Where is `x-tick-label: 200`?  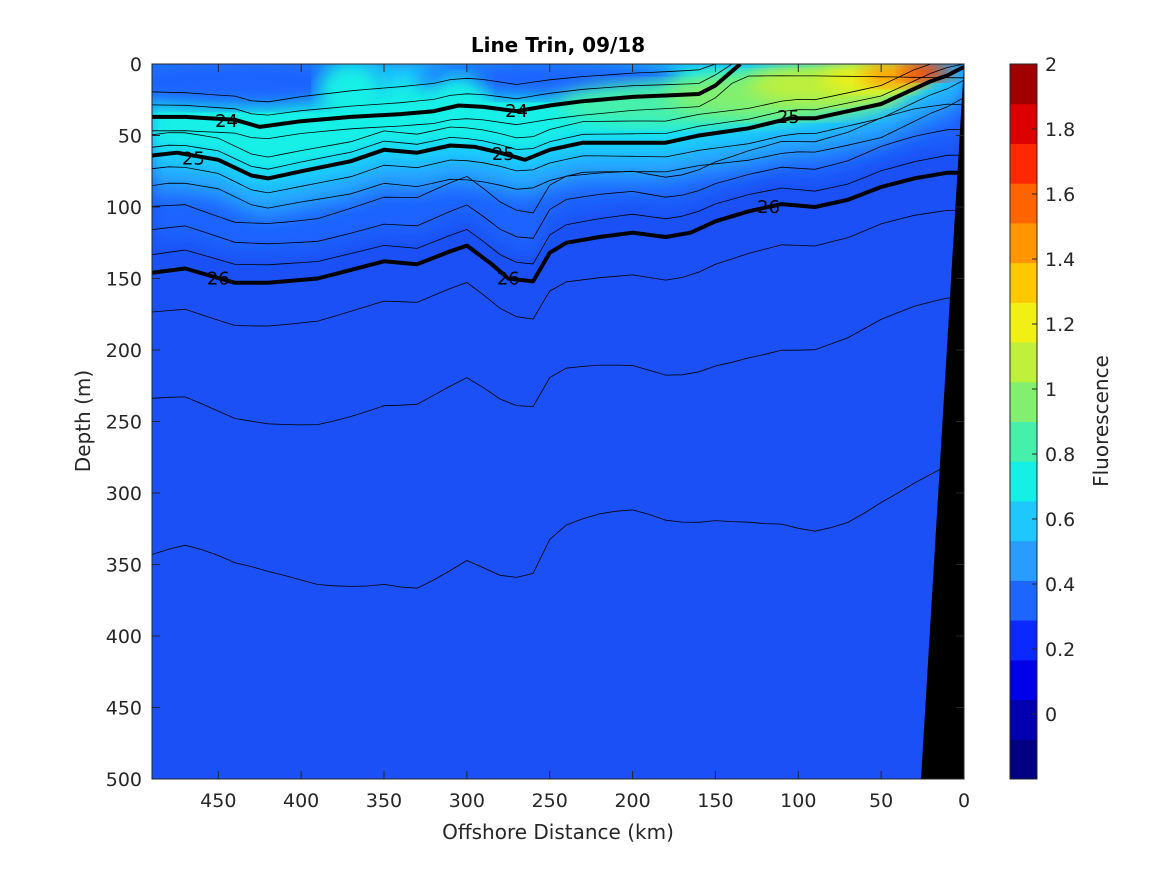 x-tick-label: 200 is located at coordinates (632, 801).